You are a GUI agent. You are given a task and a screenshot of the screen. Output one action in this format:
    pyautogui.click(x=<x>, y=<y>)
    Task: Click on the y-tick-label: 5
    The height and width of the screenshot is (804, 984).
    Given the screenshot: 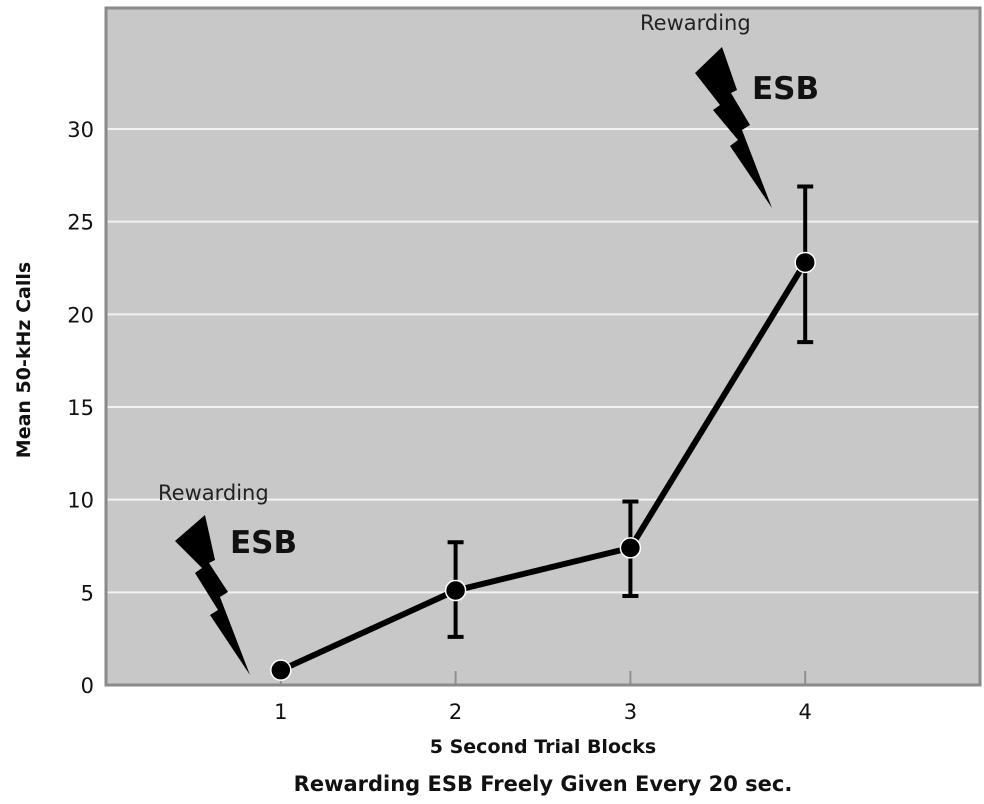 What is the action you would take?
    pyautogui.click(x=87, y=593)
    